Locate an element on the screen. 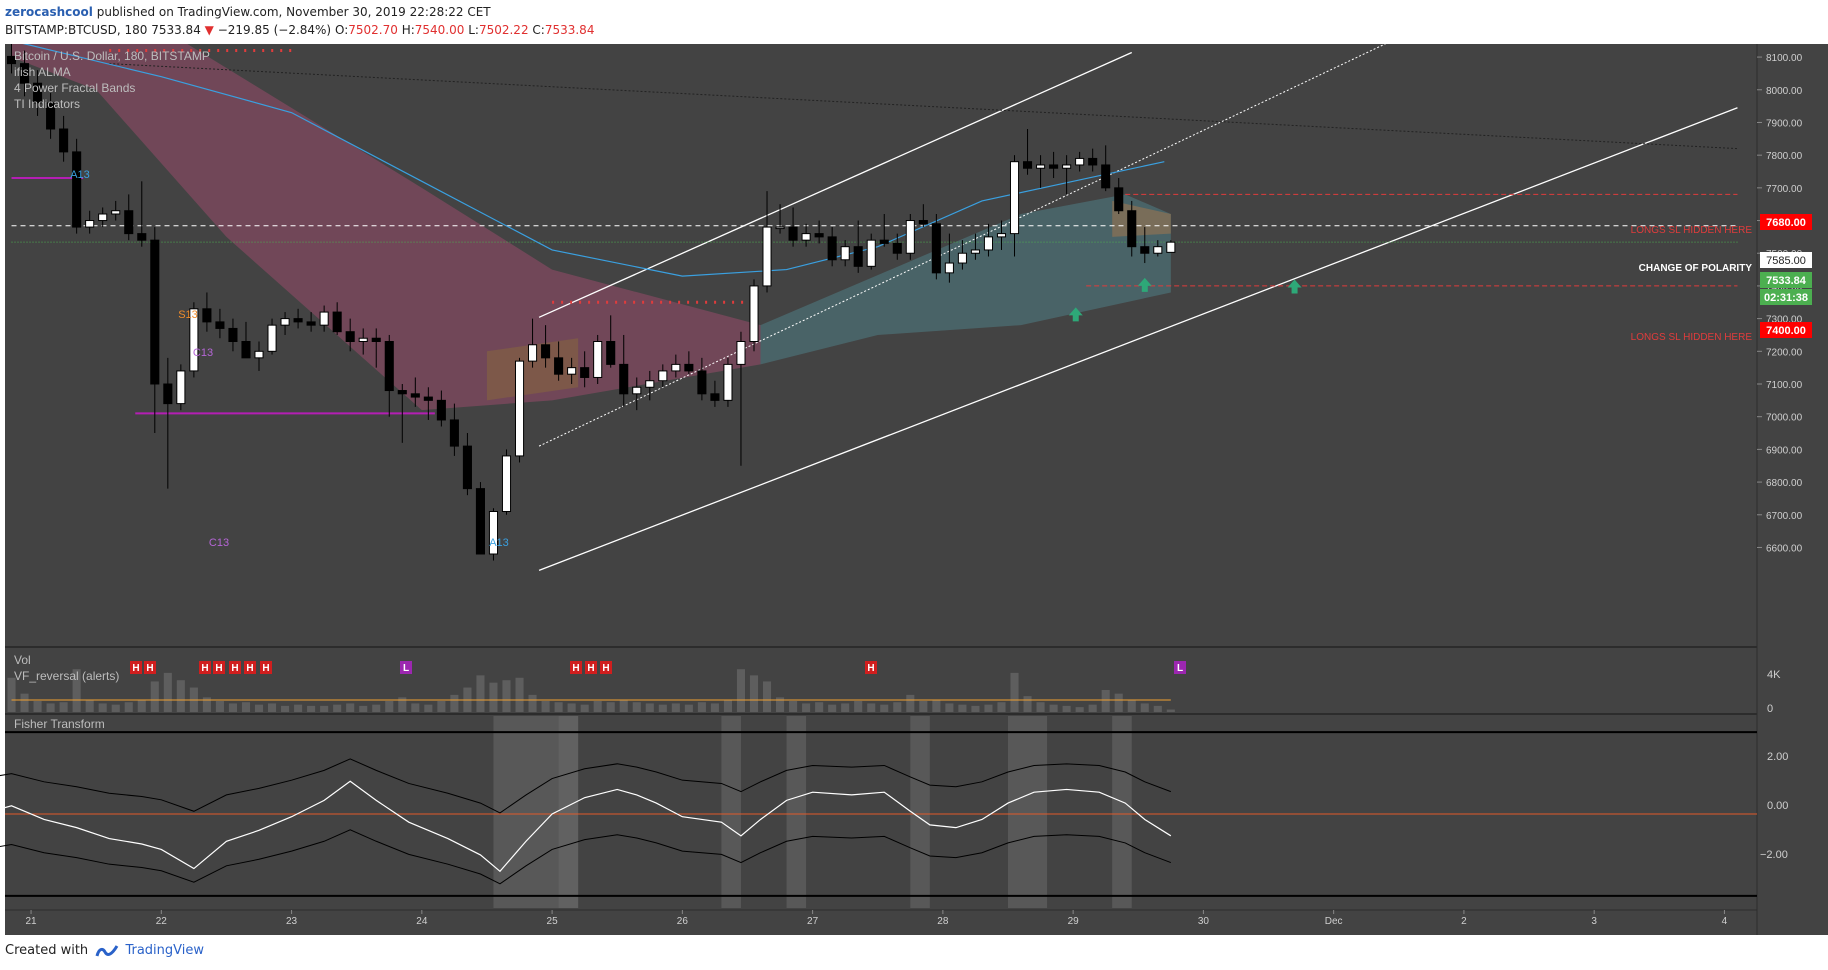 The image size is (1828, 970). legend-title: Bitcoin / U.S. Dollar, 180, BITSTAMP is located at coordinates (112, 56).